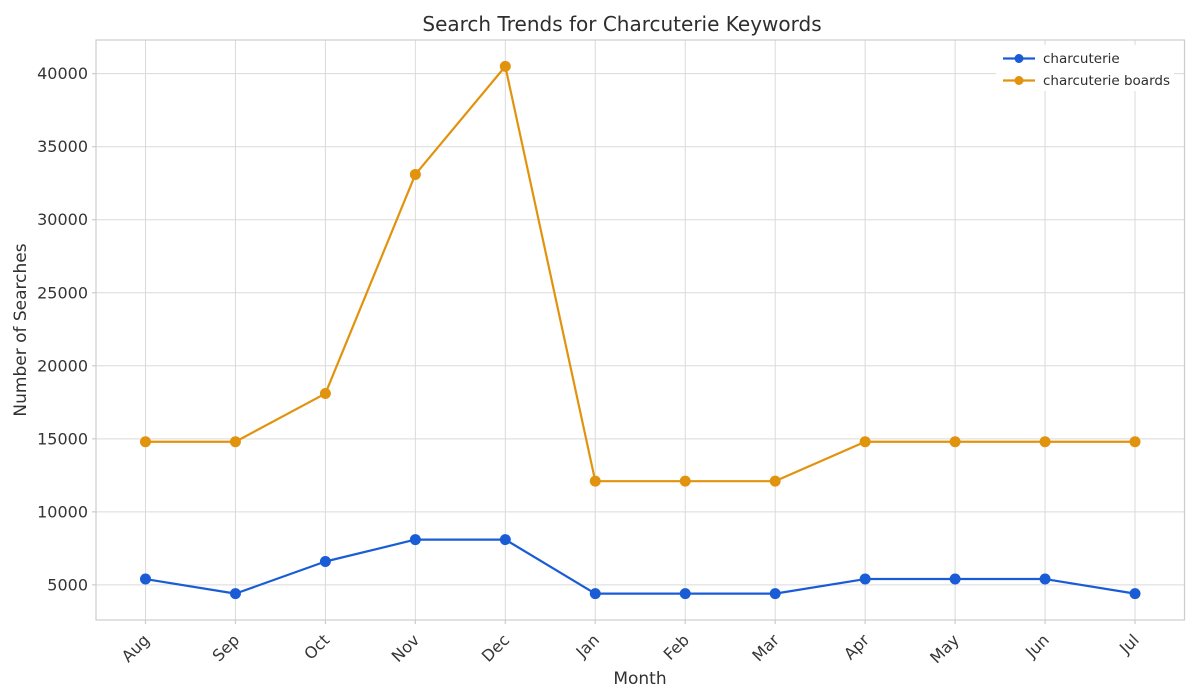  I want to click on point-charcuterie-boards-Oct, so click(325, 394).